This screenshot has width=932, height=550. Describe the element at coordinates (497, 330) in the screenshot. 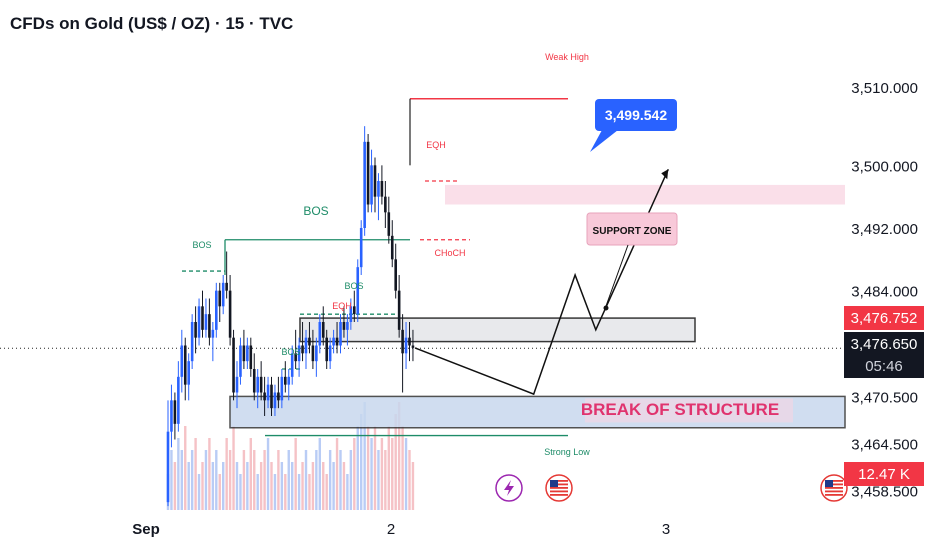

I see `support-zone` at that location.